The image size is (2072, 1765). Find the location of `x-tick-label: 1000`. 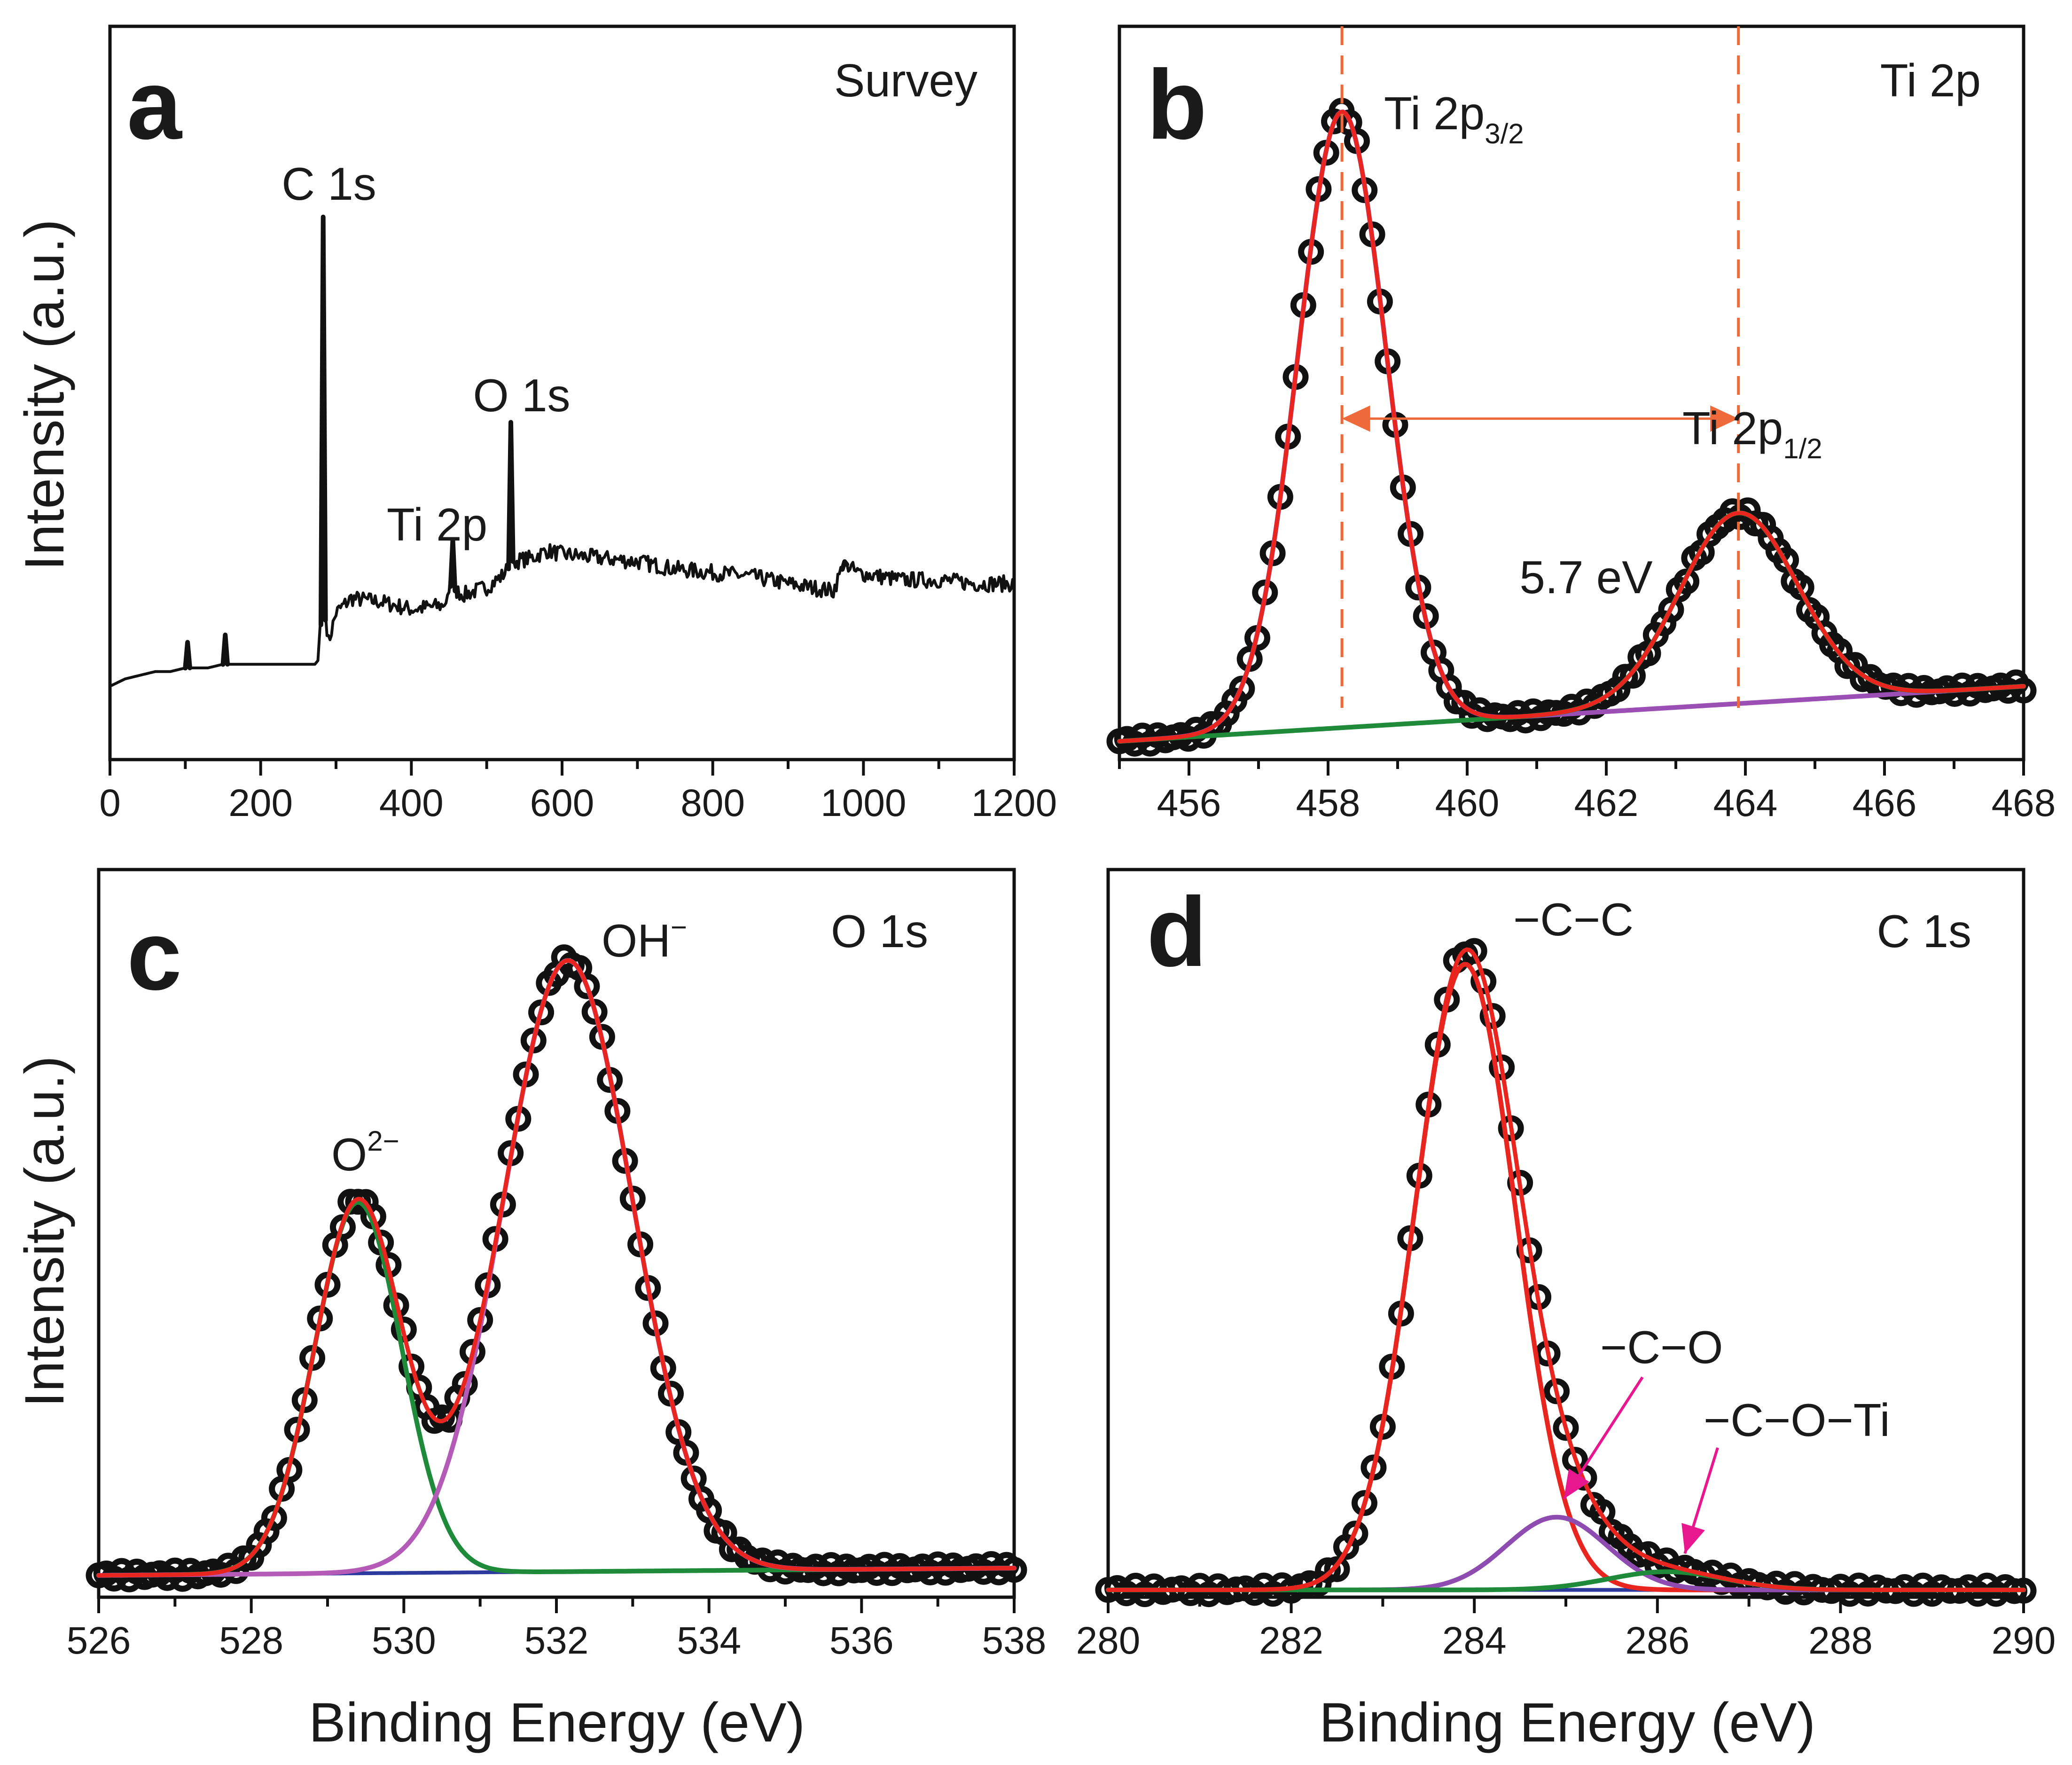

x-tick-label: 1000 is located at coordinates (863, 803).